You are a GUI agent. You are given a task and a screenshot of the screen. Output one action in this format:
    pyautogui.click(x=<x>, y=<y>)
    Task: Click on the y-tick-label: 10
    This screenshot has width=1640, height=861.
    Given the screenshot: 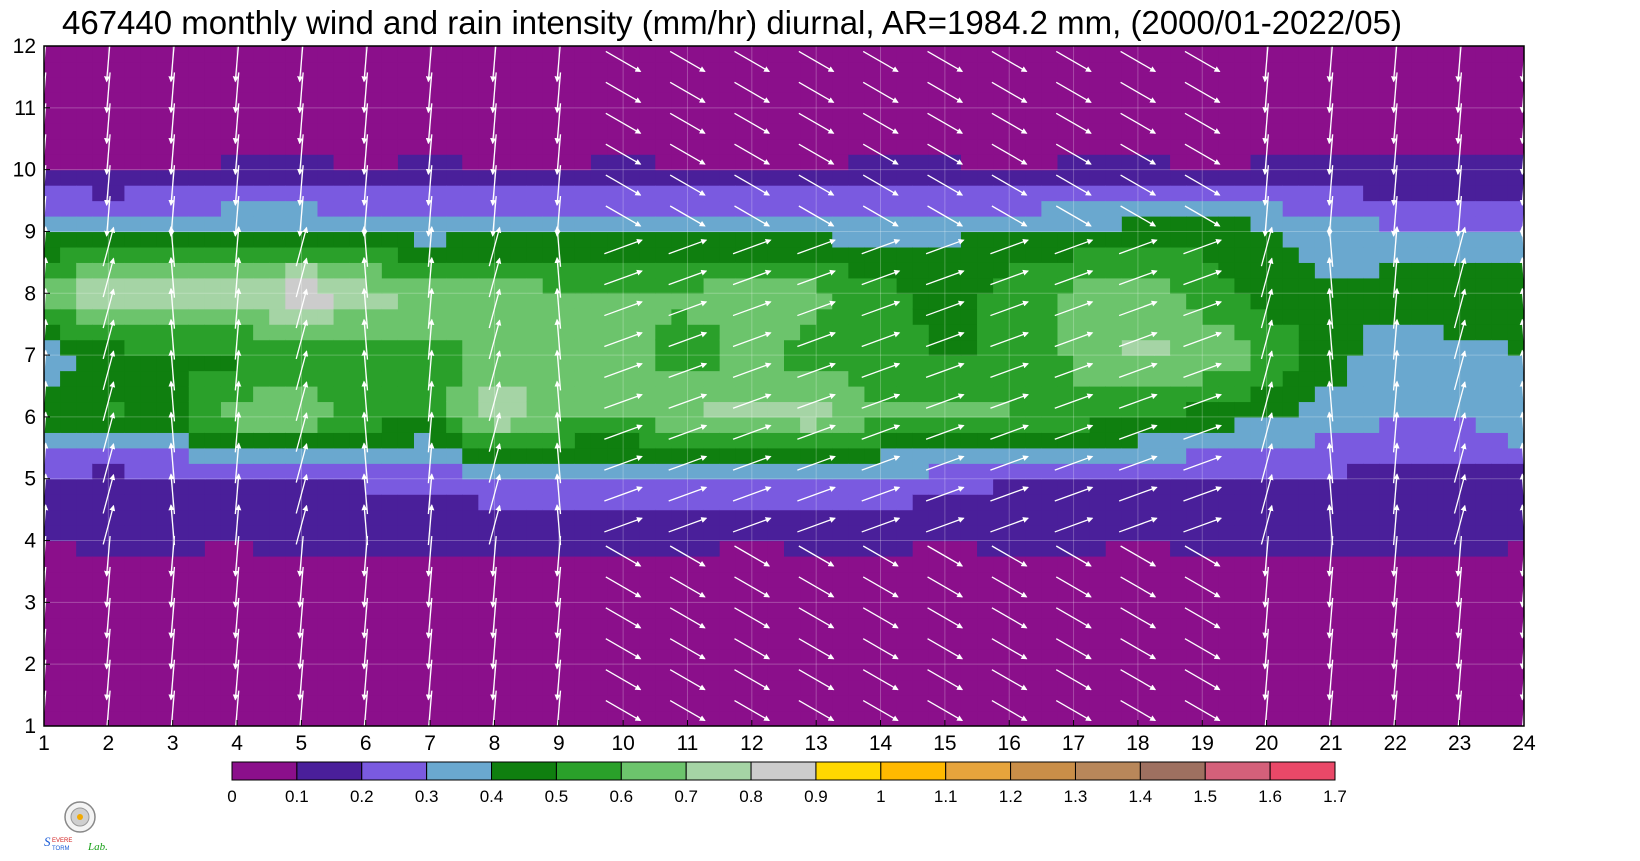 What is the action you would take?
    pyautogui.click(x=24, y=170)
    